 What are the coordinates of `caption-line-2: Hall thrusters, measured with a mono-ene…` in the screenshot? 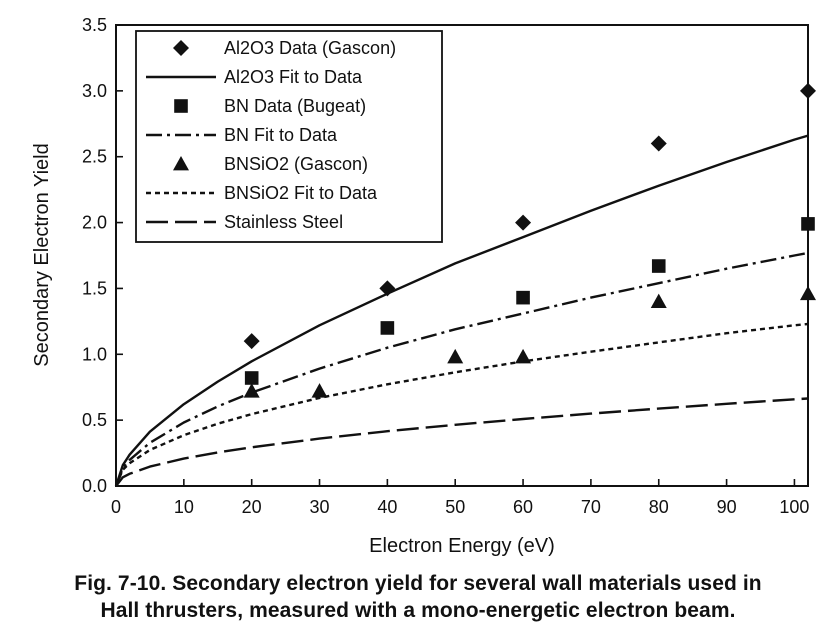 It's located at (418, 610).